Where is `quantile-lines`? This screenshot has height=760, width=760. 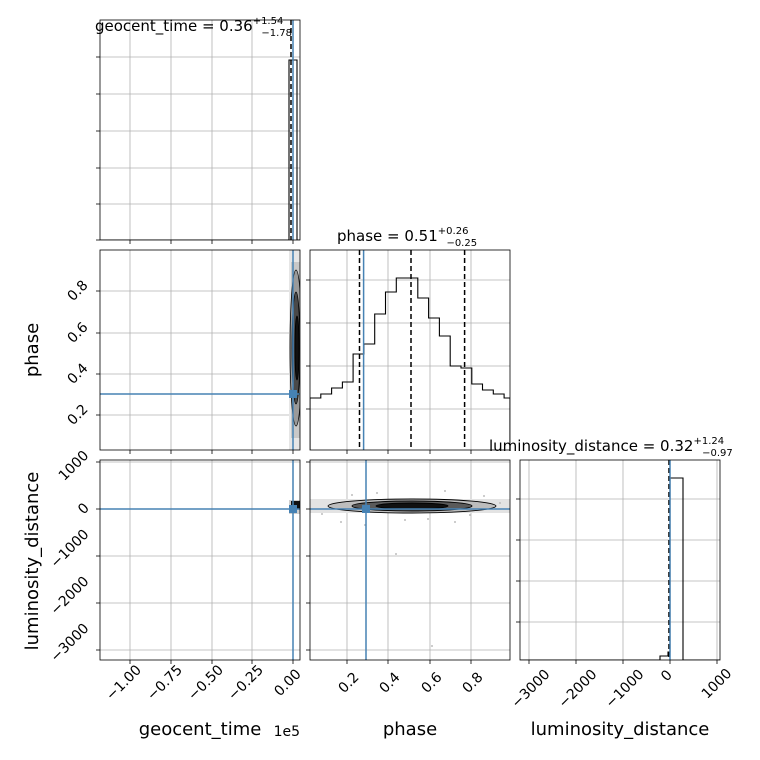 quantile-lines is located at coordinates (412, 350).